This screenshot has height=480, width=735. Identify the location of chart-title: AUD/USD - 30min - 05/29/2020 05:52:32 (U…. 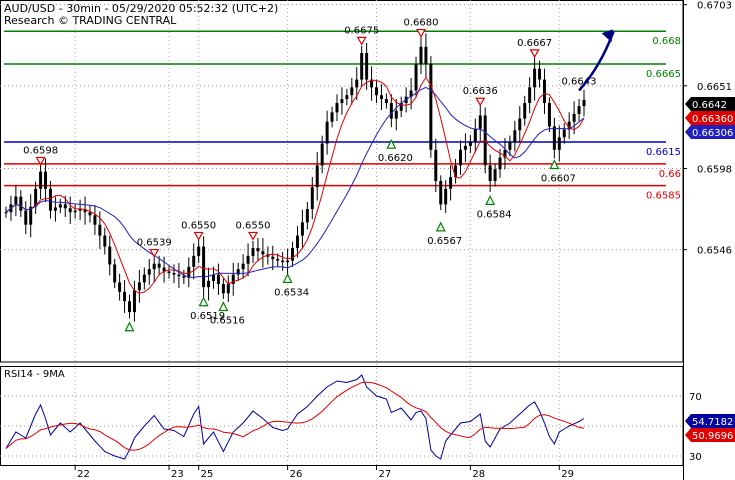
(141, 8).